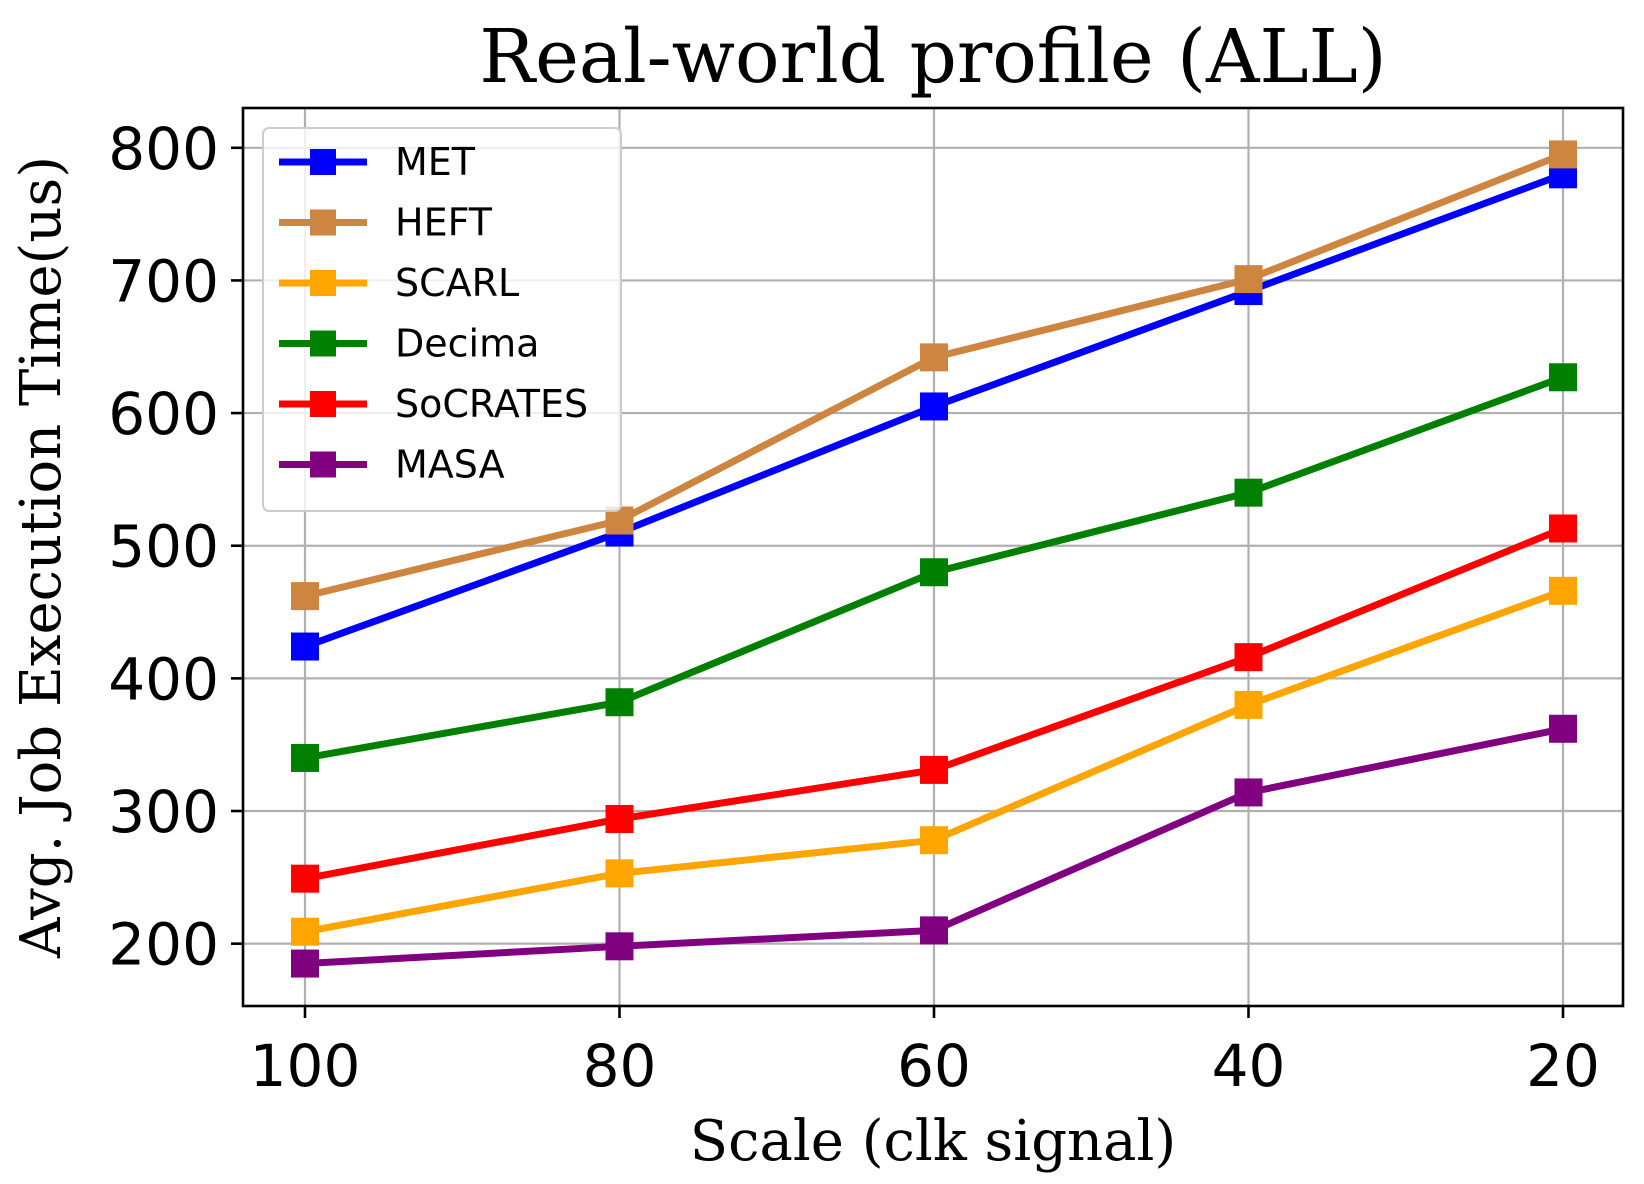 Image resolution: width=1644 pixels, height=1184 pixels. What do you see at coordinates (491, 404) in the screenshot?
I see `legend-label: SoCRATES` at bounding box center [491, 404].